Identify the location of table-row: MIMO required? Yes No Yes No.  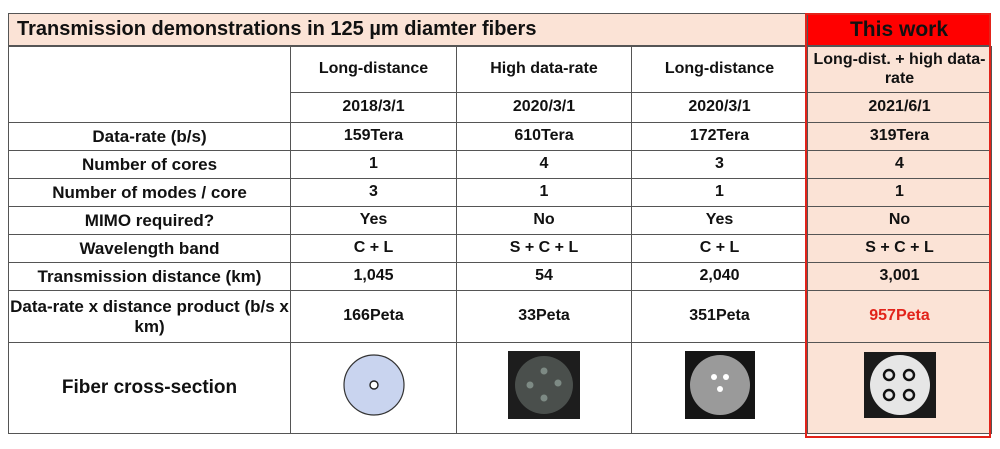
(500, 220).